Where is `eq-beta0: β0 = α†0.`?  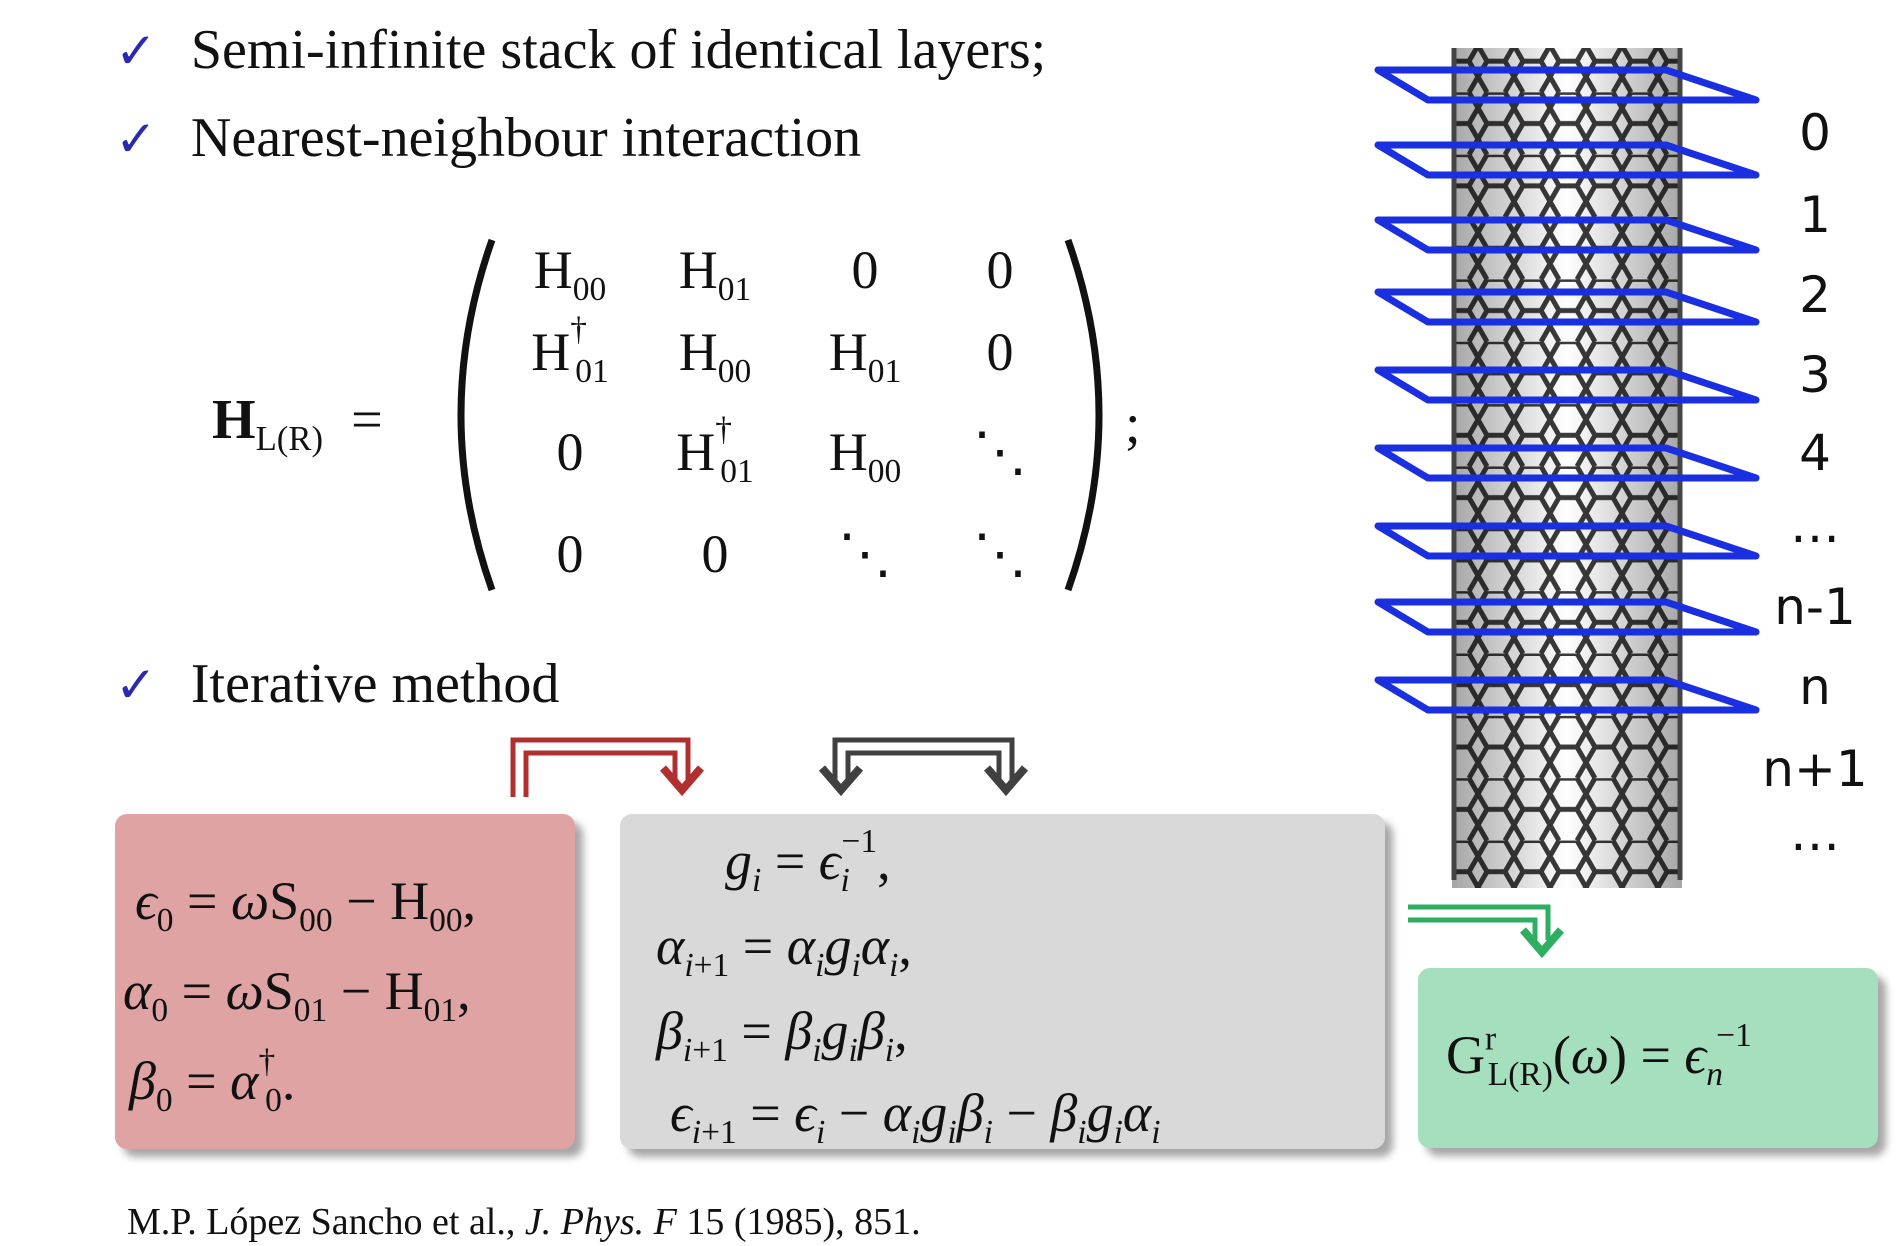
eq-beta0: β0 = α†0. is located at coordinates (212, 1081).